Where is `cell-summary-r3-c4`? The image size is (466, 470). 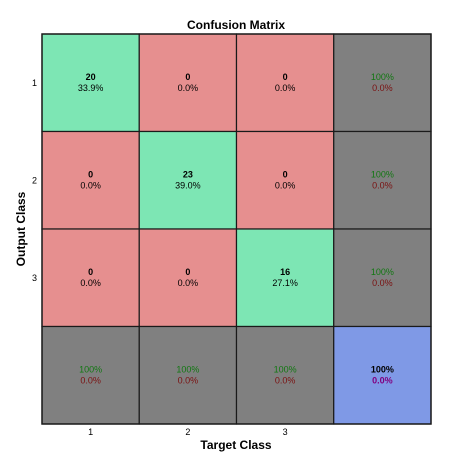 cell-summary-r3-c4 is located at coordinates (382, 278).